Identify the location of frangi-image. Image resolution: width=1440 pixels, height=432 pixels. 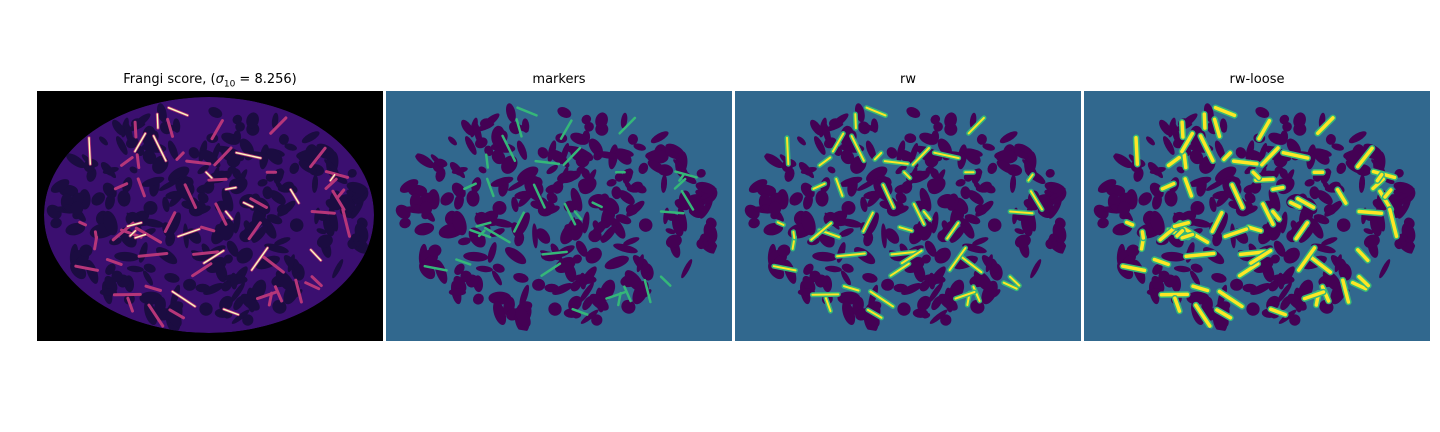
(210, 216).